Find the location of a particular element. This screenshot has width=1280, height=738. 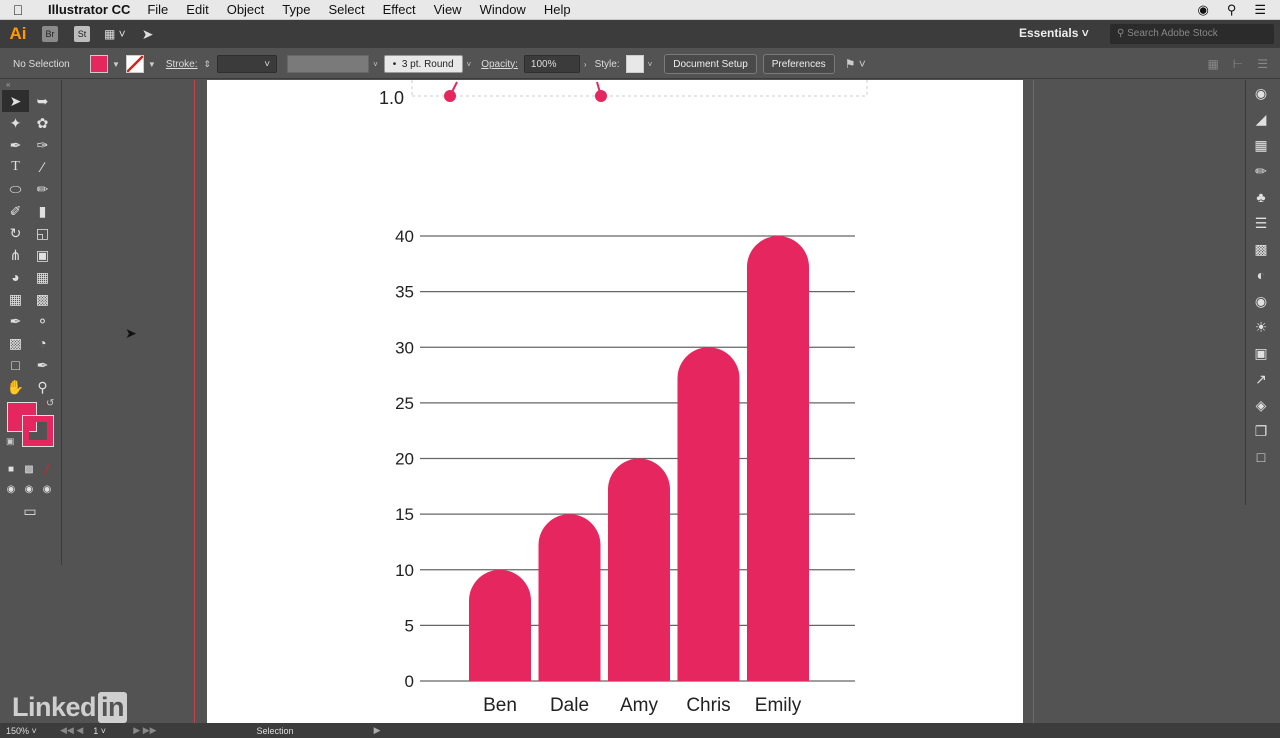

stock-search-input: ⚲ Search Adobe Stock is located at coordinates (1192, 34).